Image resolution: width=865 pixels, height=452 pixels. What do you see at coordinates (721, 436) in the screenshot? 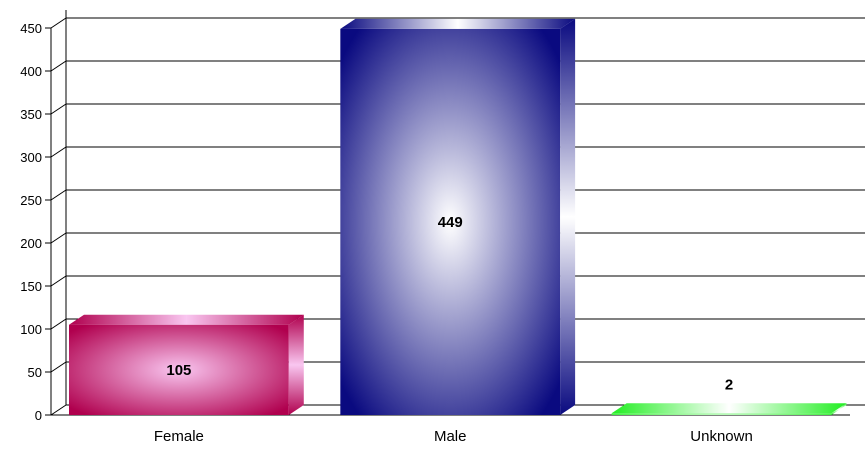
I see `x-tick-label: Unknown` at bounding box center [721, 436].